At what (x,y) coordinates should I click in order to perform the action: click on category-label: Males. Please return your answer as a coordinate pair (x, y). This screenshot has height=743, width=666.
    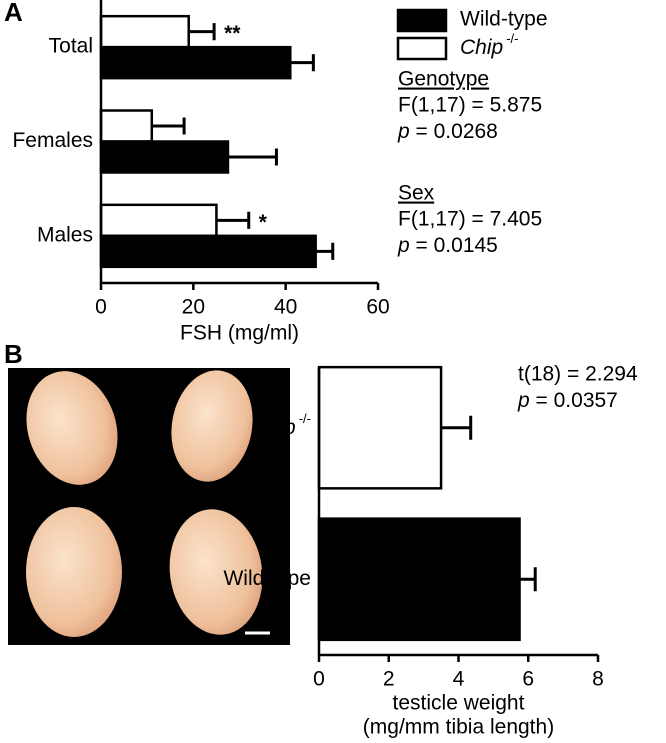
    Looking at the image, I should click on (65, 234).